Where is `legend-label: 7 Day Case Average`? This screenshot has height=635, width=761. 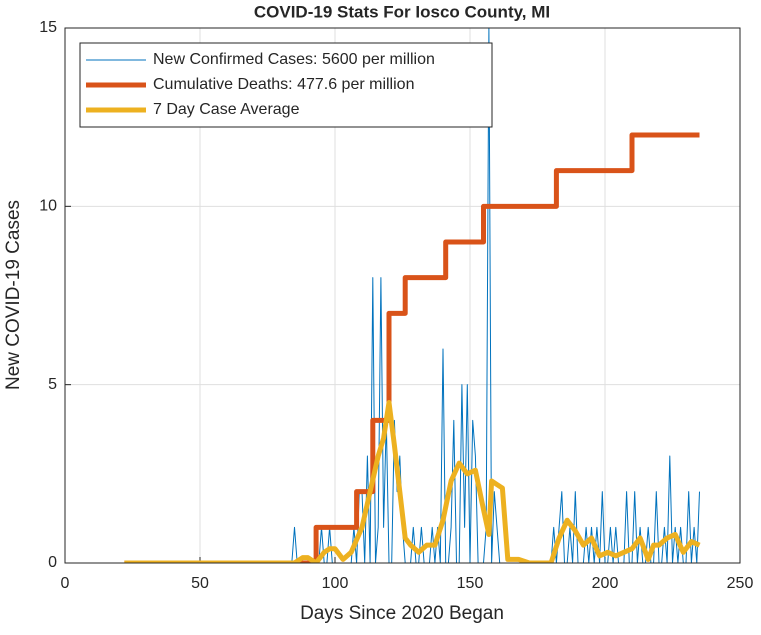
legend-label: 7 Day Case Average is located at coordinates (226, 109).